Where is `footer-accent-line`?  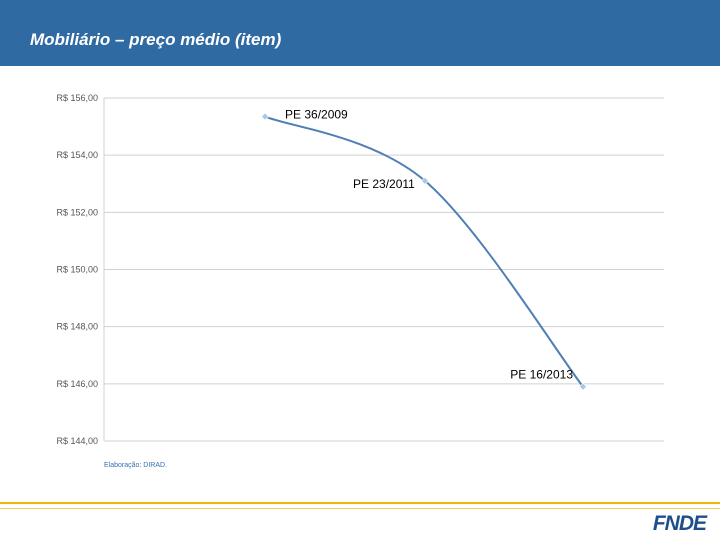 footer-accent-line is located at coordinates (360, 503).